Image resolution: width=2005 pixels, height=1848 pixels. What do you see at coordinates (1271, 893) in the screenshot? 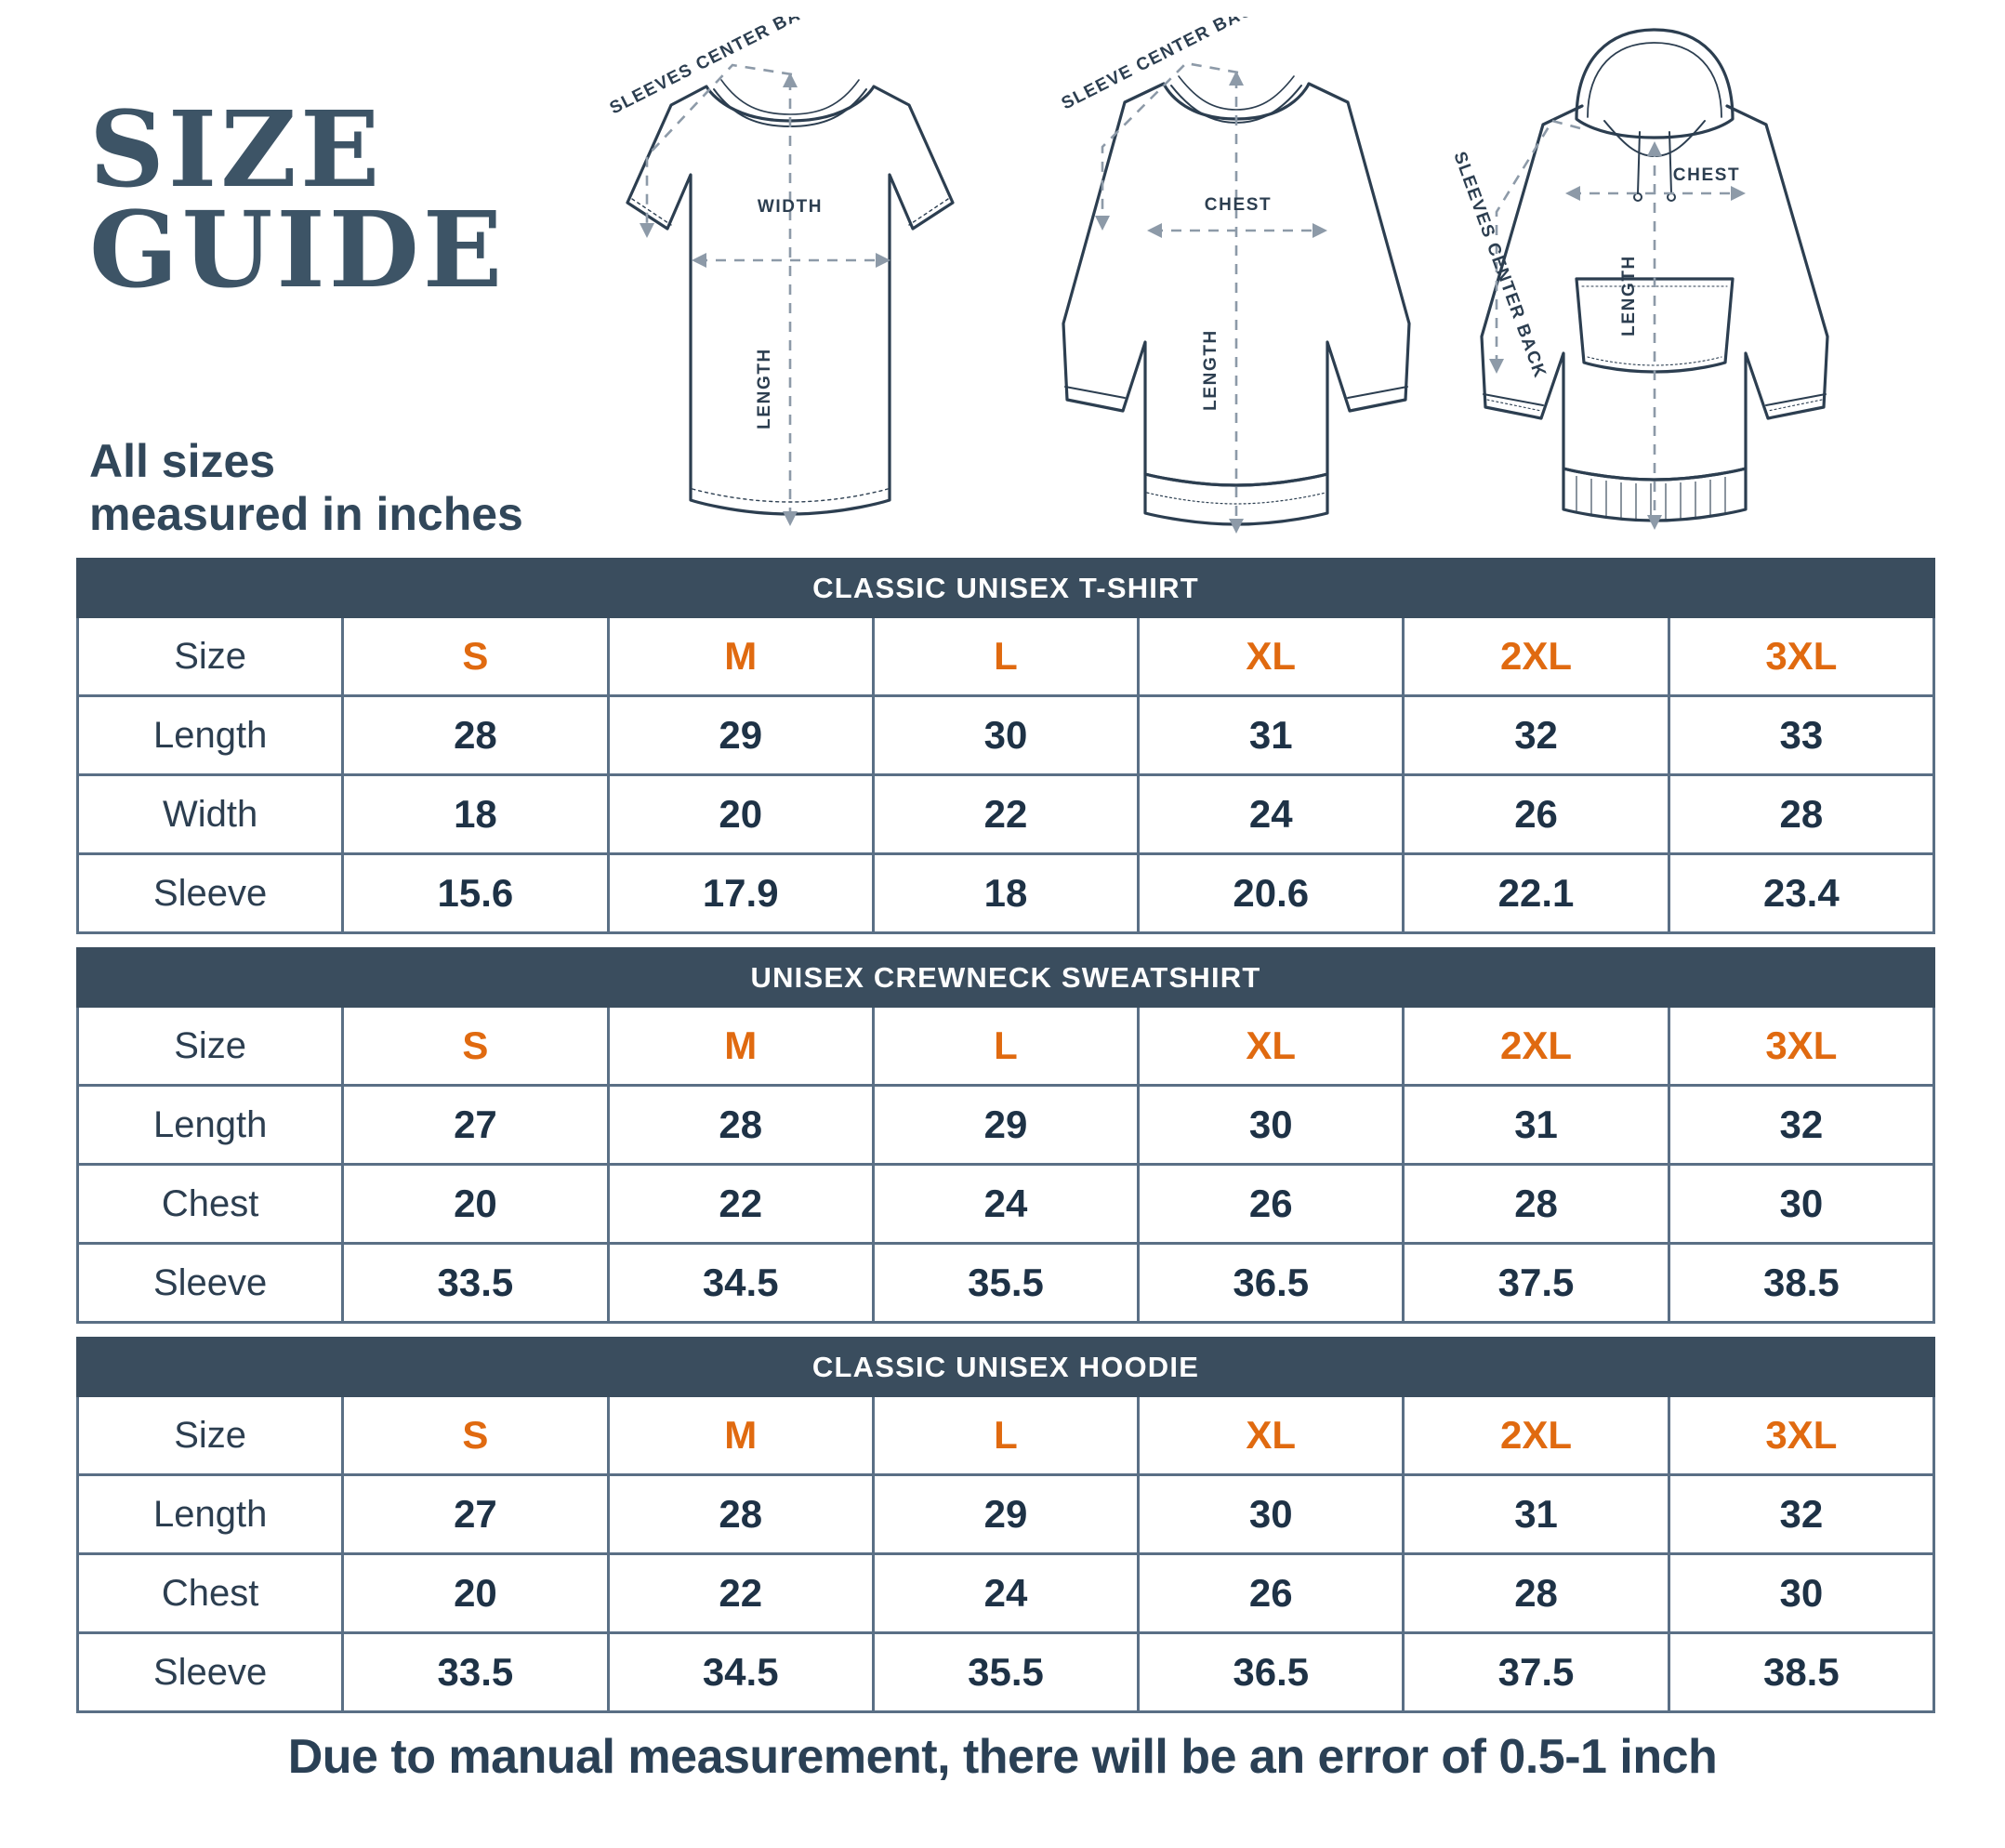
I see `cell: 20.6` at bounding box center [1271, 893].